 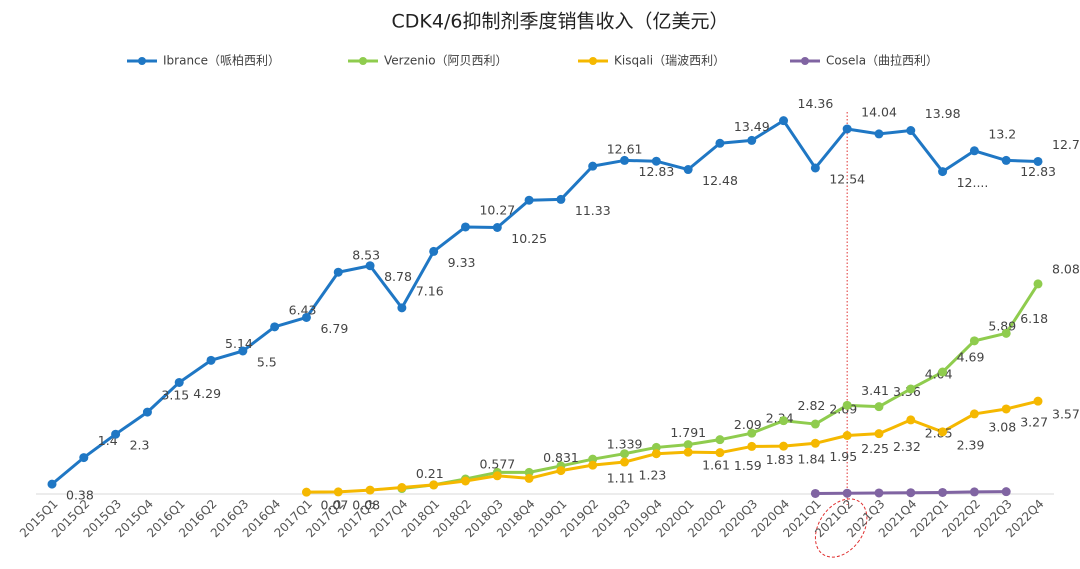 I want to click on data-label: 8.53, so click(x=366, y=255).